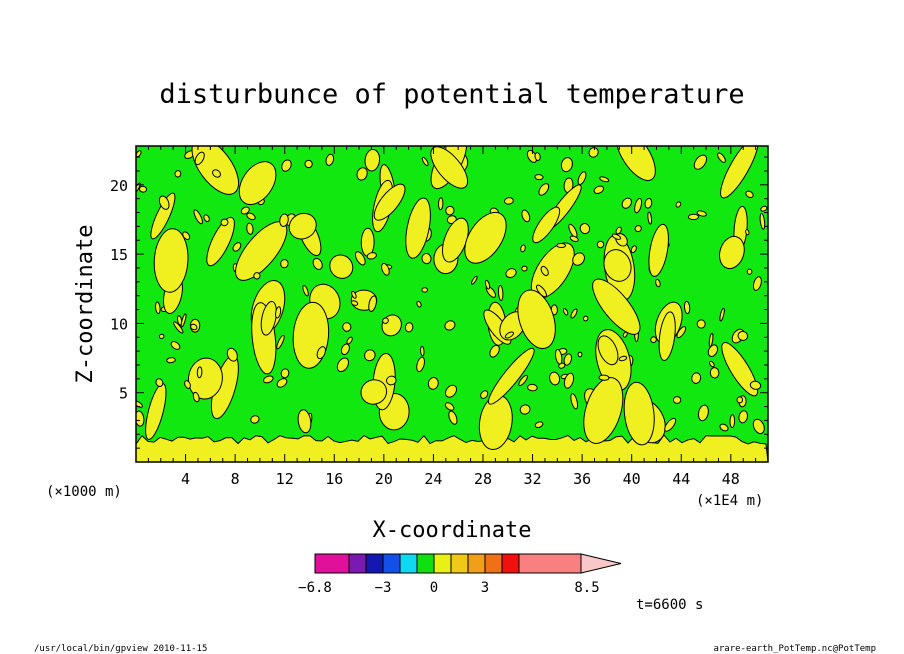 The image size is (904, 654). I want to click on y-tick-label: 5, so click(123, 394).